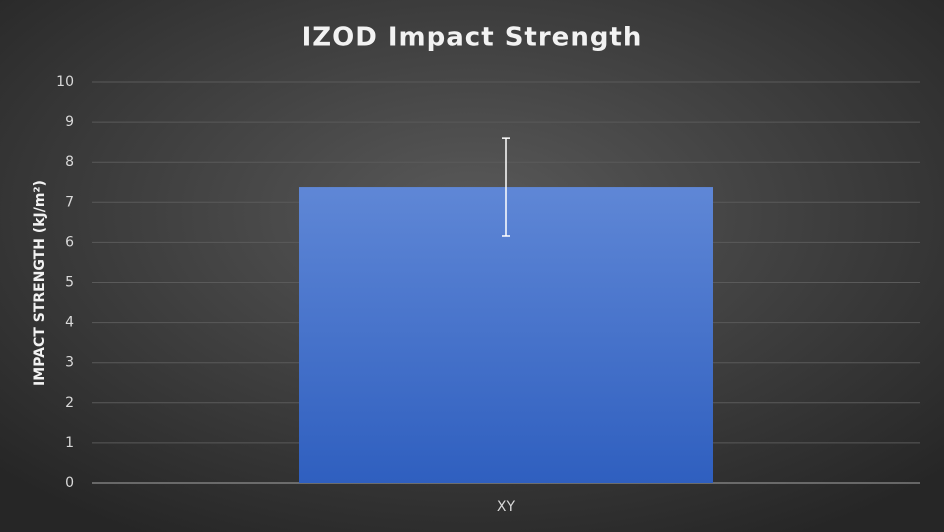 The image size is (944, 532). Describe the element at coordinates (69, 323) in the screenshot. I see `y-tick-label: 4` at that location.